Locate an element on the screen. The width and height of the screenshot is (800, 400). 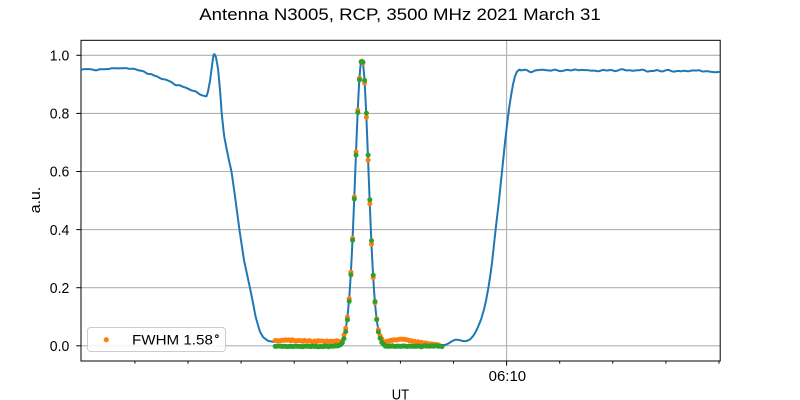
svg-text: 0.6 is located at coordinates (60, 172).